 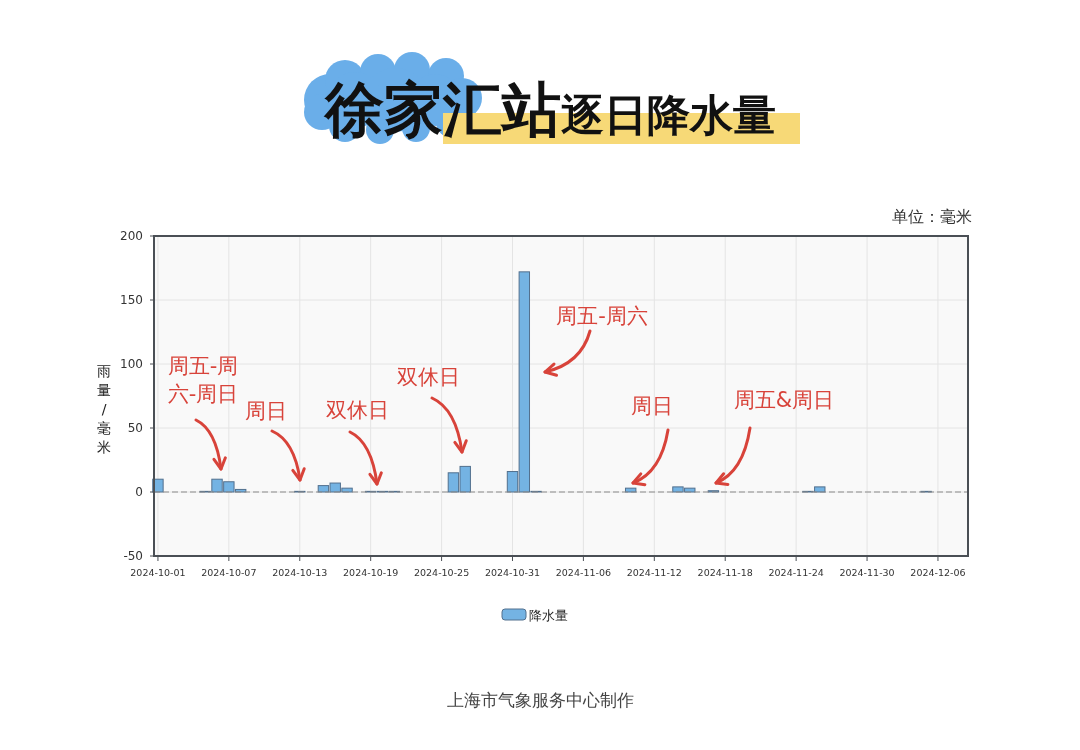 What do you see at coordinates (158, 572) in the screenshot?
I see `x-tick-label: 2024-10-01` at bounding box center [158, 572].